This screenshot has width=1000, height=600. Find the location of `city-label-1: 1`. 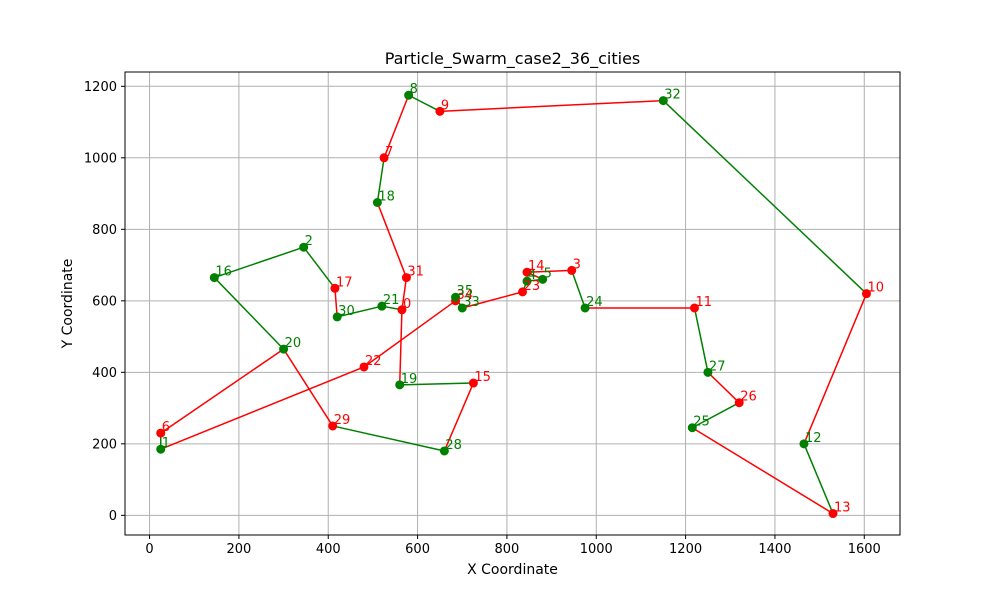

city-label-1: 1 is located at coordinates (166, 443).